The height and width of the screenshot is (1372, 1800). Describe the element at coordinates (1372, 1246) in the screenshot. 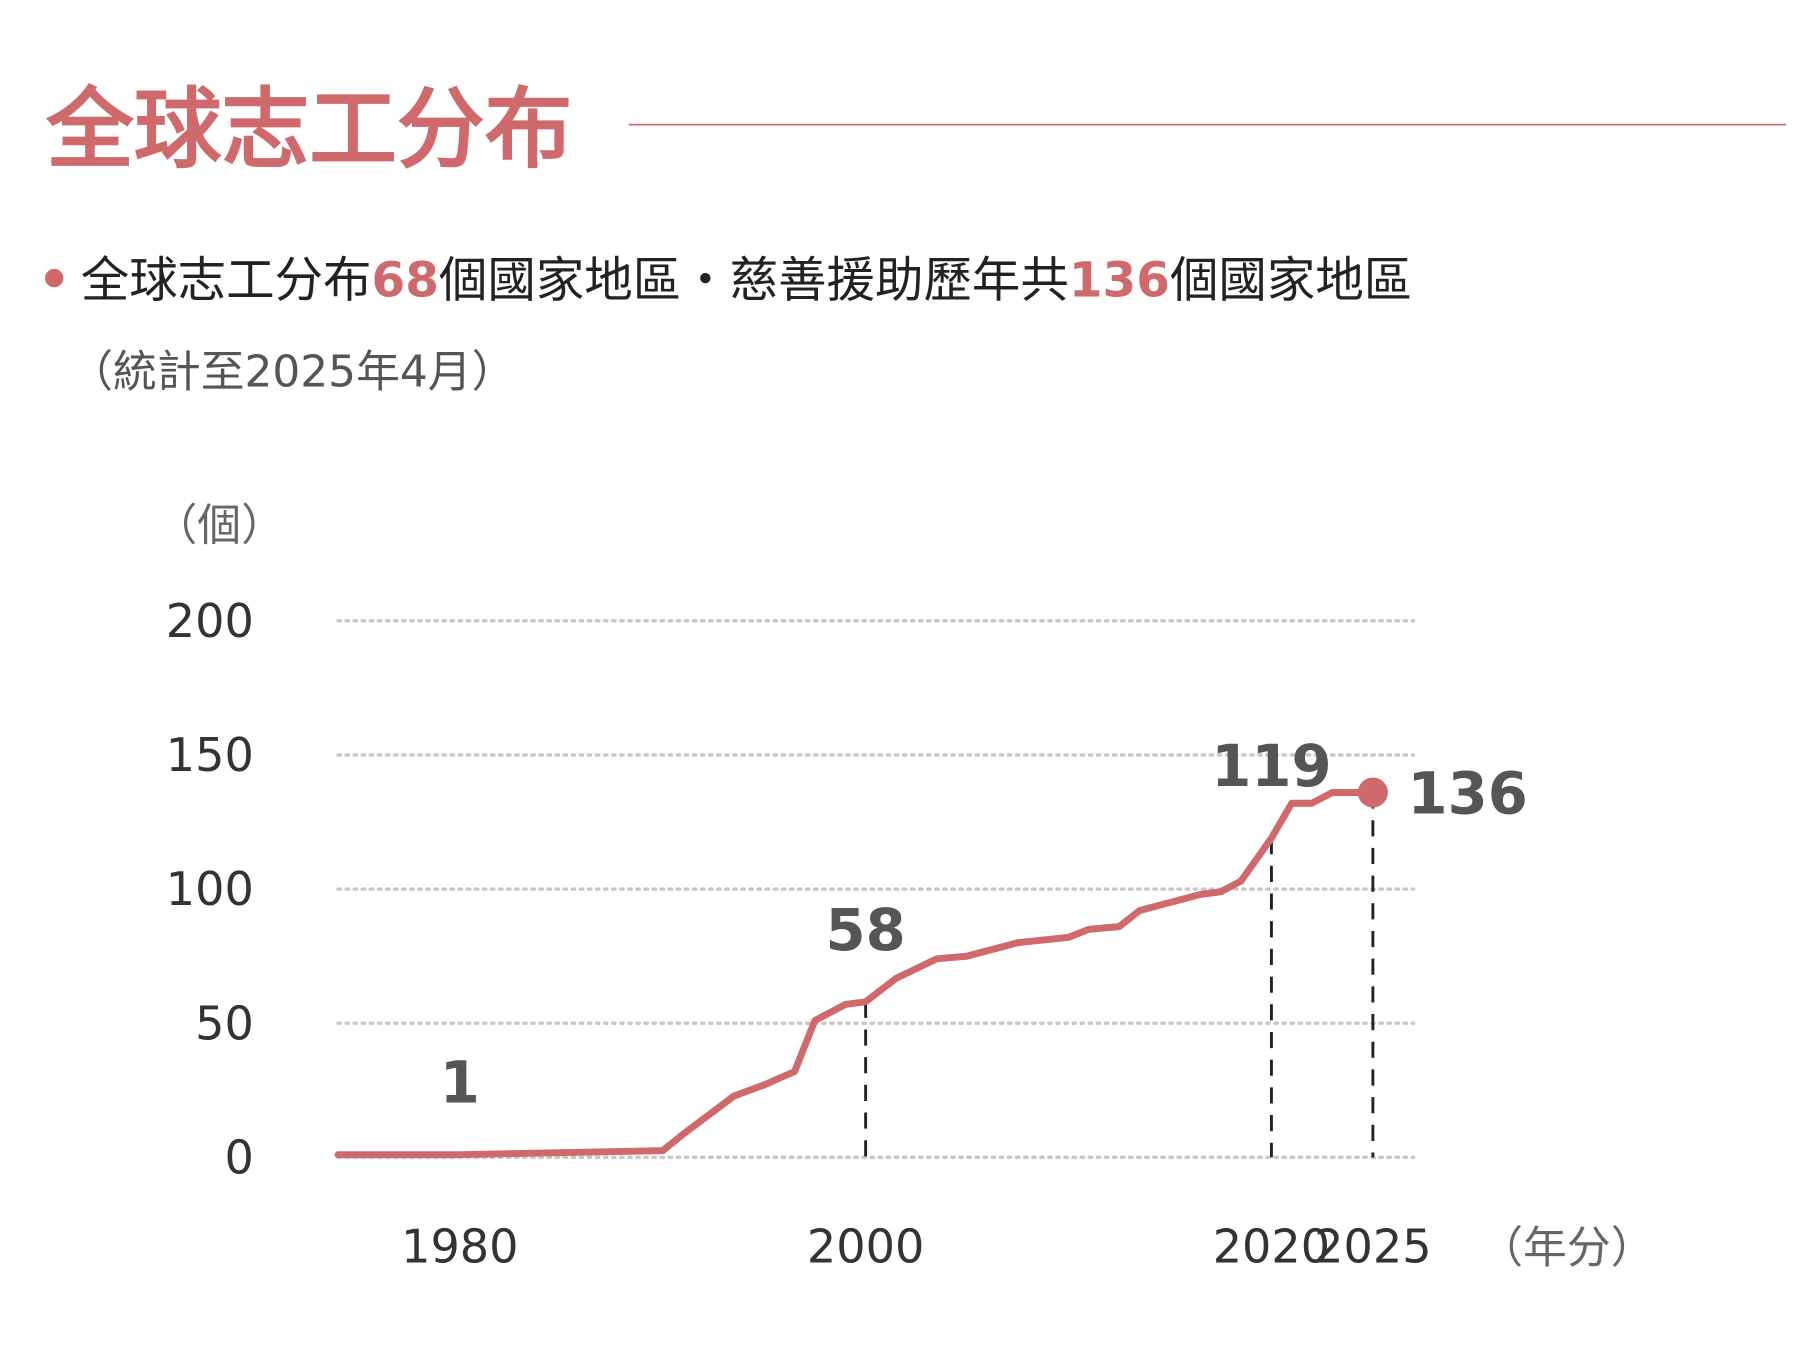

I see `x-tick-label: 2025` at that location.